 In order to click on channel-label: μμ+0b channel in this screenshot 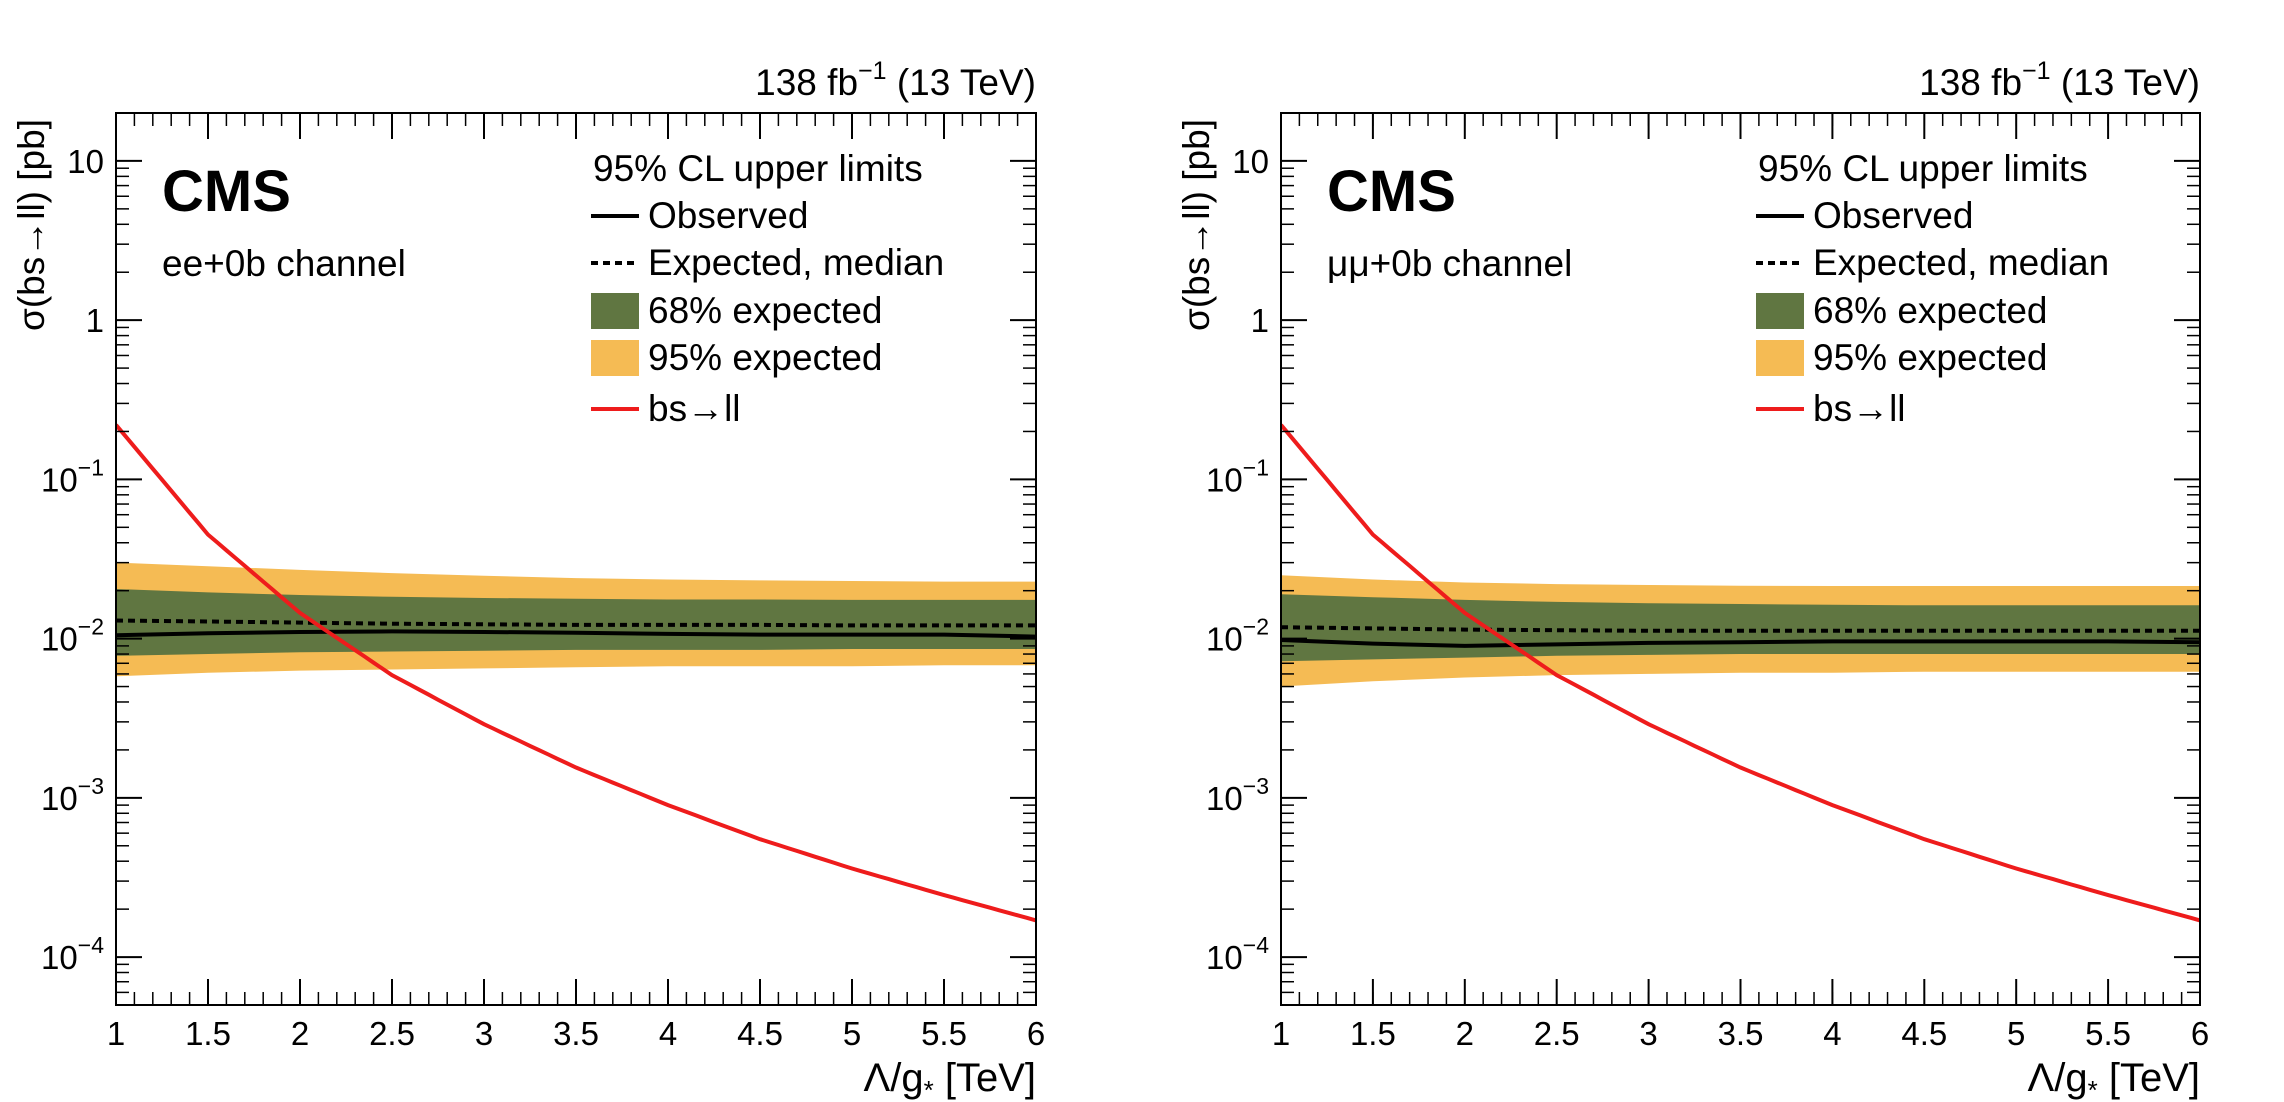, I will do `click(1449, 263)`.